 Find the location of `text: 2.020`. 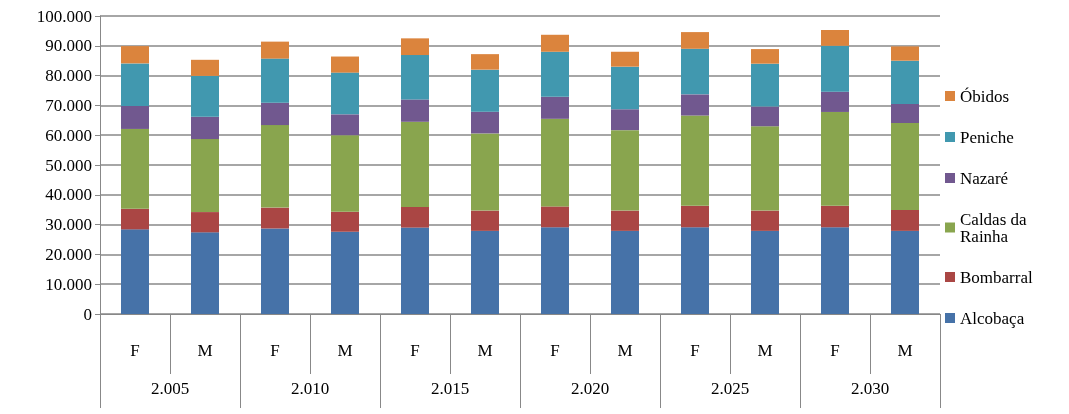

text: 2.020 is located at coordinates (590, 388).